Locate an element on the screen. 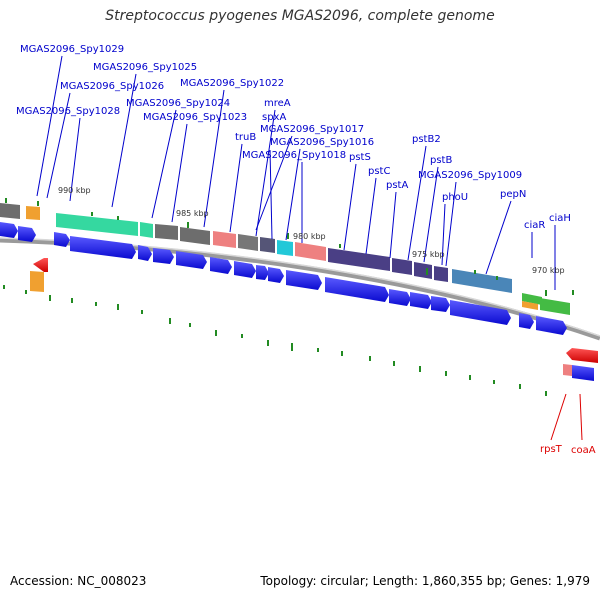  tick-labels: 990 kbp 985 kbp 980 kbp 975 kbp 970 kbp is located at coordinates (311, 230).